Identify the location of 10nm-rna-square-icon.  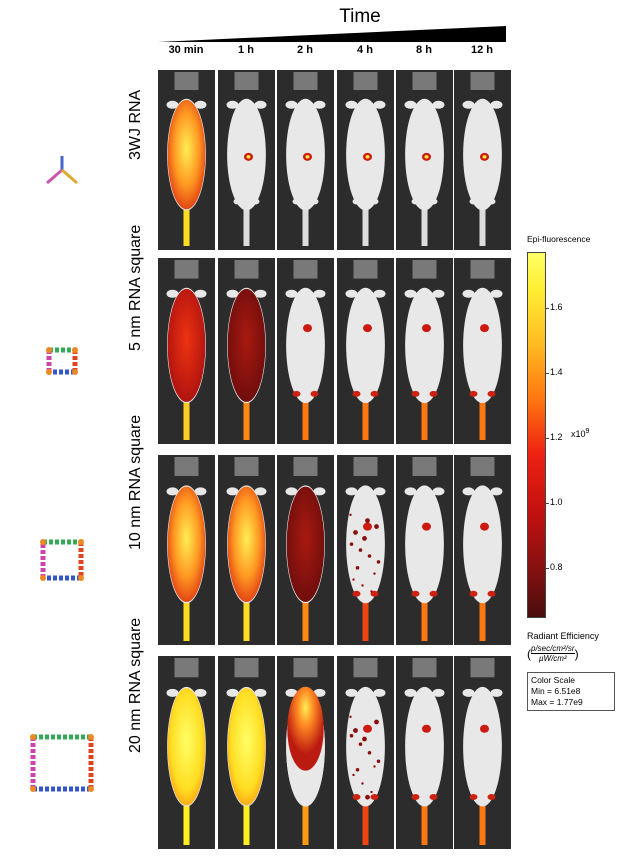
(62, 562).